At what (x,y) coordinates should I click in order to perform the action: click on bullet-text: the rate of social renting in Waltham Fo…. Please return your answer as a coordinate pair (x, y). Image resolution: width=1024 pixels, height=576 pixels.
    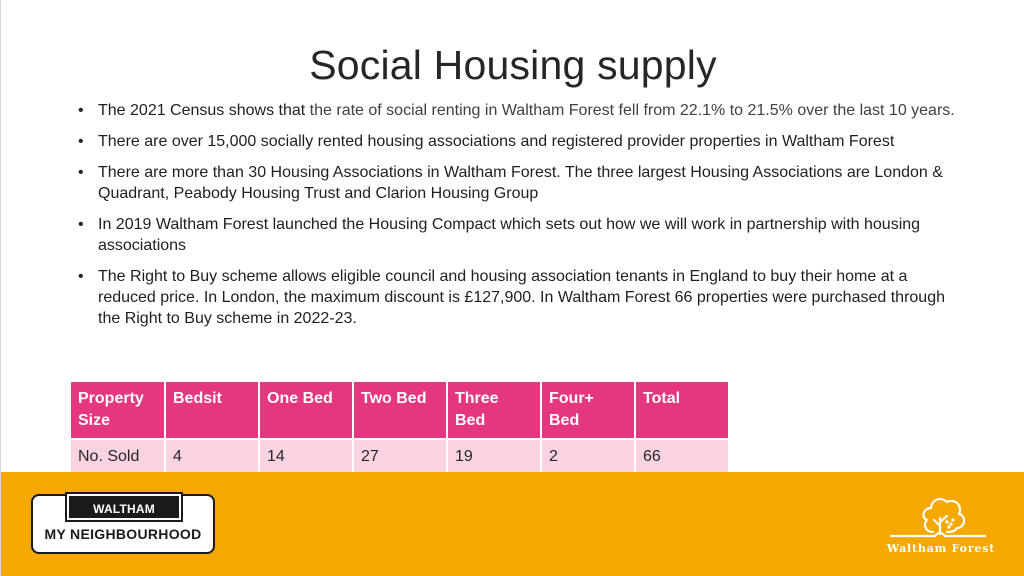
    Looking at the image, I should click on (630, 110).